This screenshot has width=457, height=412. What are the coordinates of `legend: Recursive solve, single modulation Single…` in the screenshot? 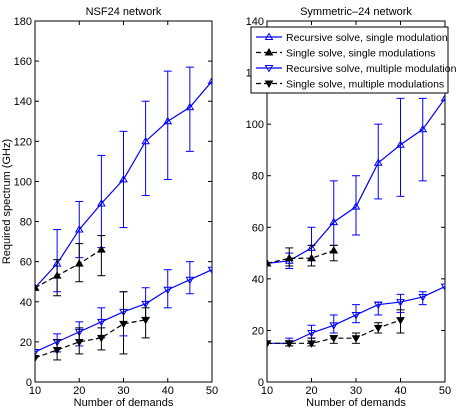 It's located at (353, 60).